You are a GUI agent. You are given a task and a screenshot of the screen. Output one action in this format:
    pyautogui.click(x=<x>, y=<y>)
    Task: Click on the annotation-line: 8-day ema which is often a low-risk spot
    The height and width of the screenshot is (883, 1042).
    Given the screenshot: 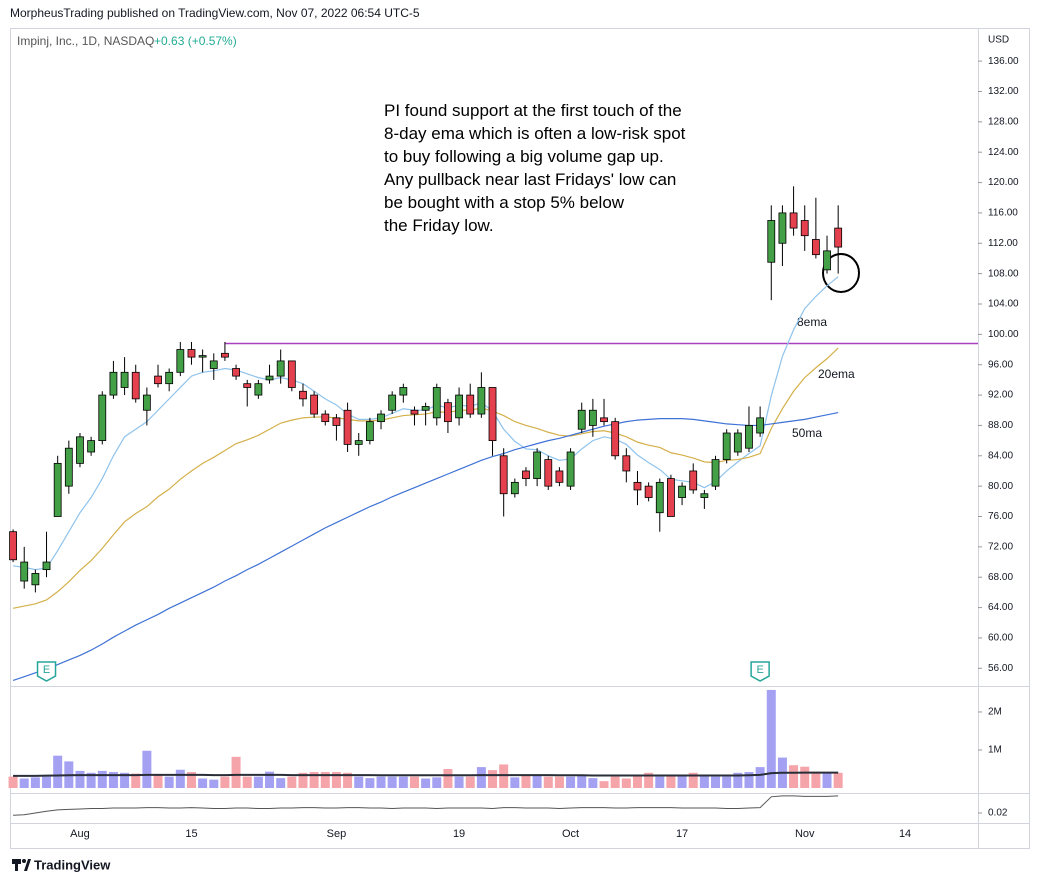 What is the action you would take?
    pyautogui.click(x=535, y=133)
    